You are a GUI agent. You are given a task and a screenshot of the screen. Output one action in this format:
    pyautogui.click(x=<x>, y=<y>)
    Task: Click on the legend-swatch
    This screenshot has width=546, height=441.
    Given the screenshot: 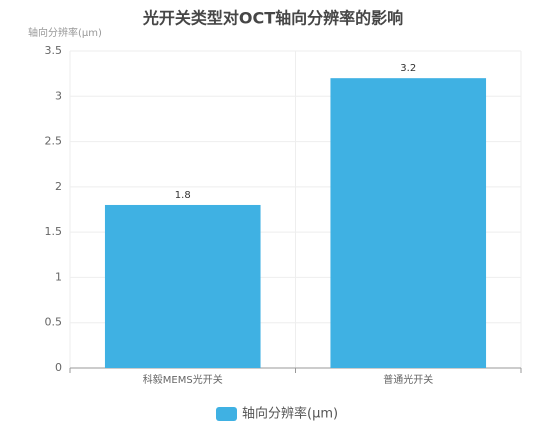 What is the action you would take?
    pyautogui.click(x=226, y=414)
    